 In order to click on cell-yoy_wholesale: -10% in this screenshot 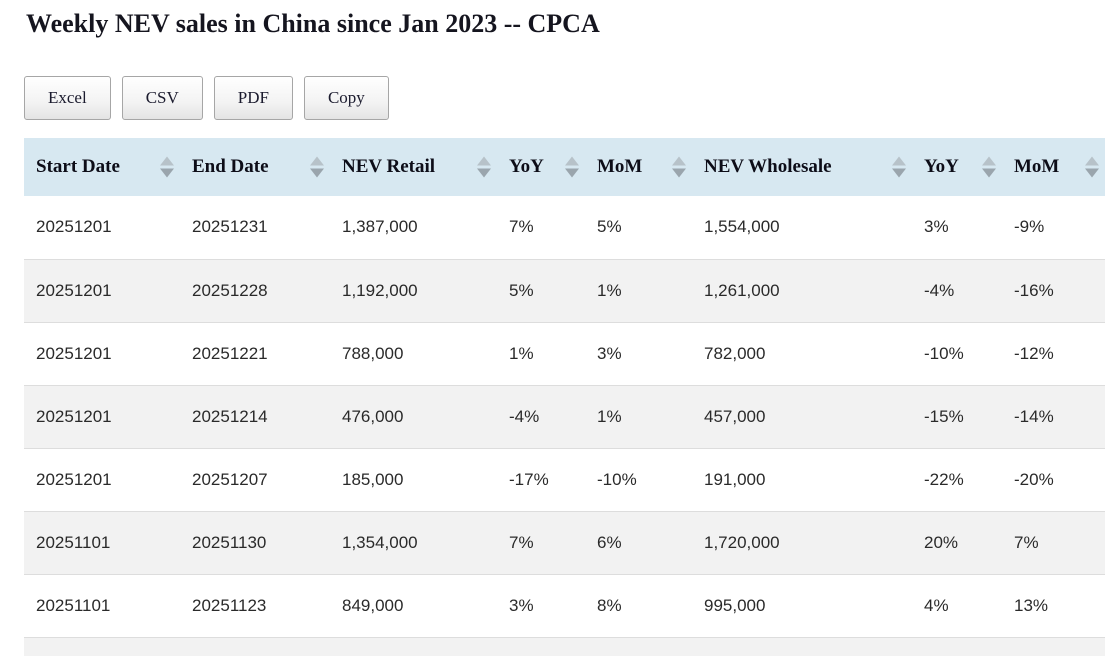, I will do `click(944, 353)`.